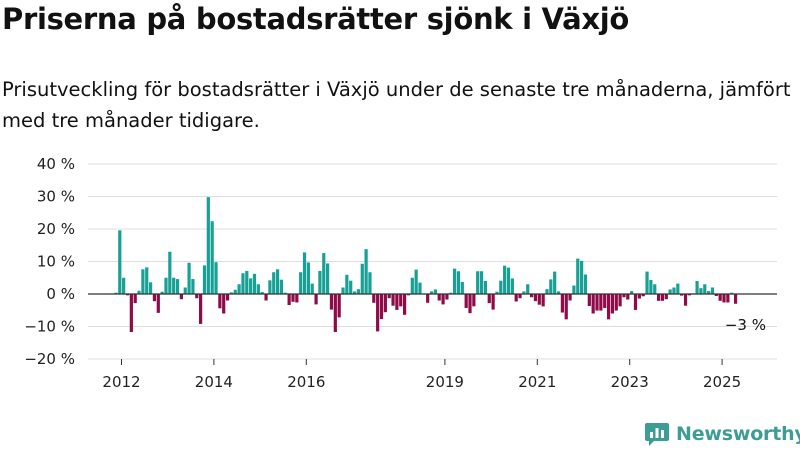 The image size is (800, 450). What do you see at coordinates (56, 229) in the screenshot?
I see `y-tick-label: 20 %` at bounding box center [56, 229].